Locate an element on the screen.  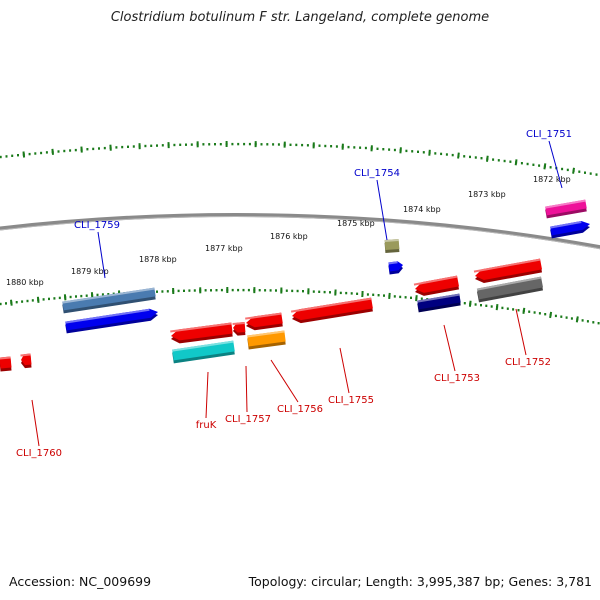
gene-fruk is located at coordinates (203, 352).